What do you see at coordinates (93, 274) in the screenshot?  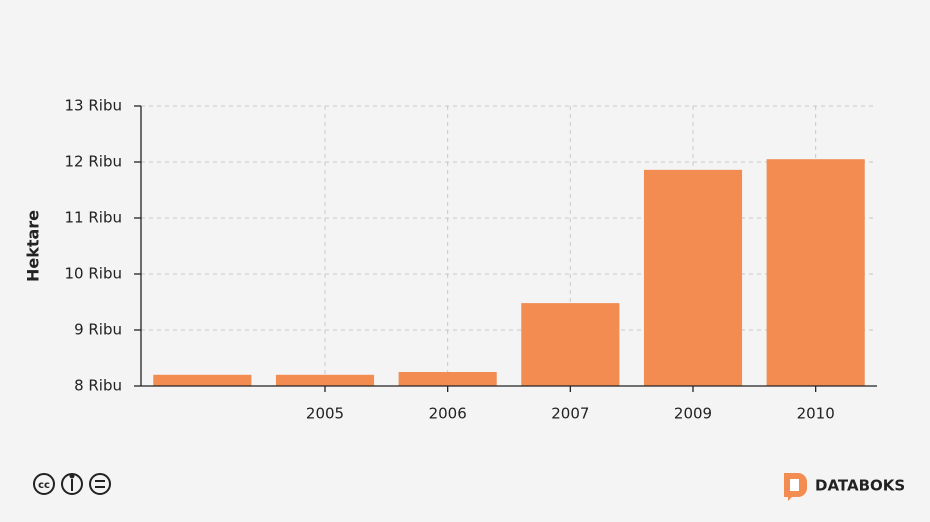 I see `y-tick-label: 10 Ribu` at bounding box center [93, 274].